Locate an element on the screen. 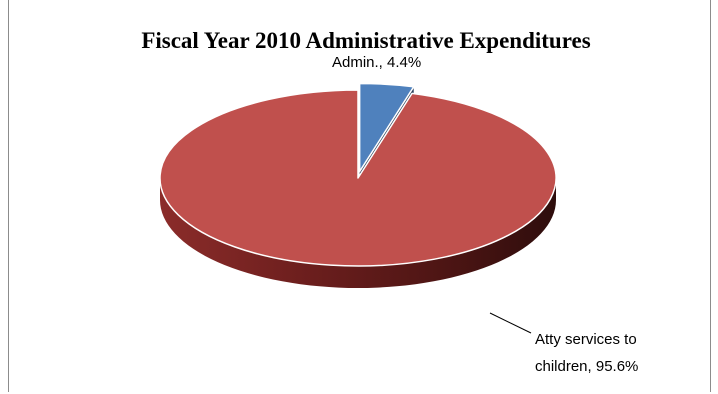 This screenshot has height=394, width=718. slice-label-atty-line-2: children, 95.6% is located at coordinates (586, 366).